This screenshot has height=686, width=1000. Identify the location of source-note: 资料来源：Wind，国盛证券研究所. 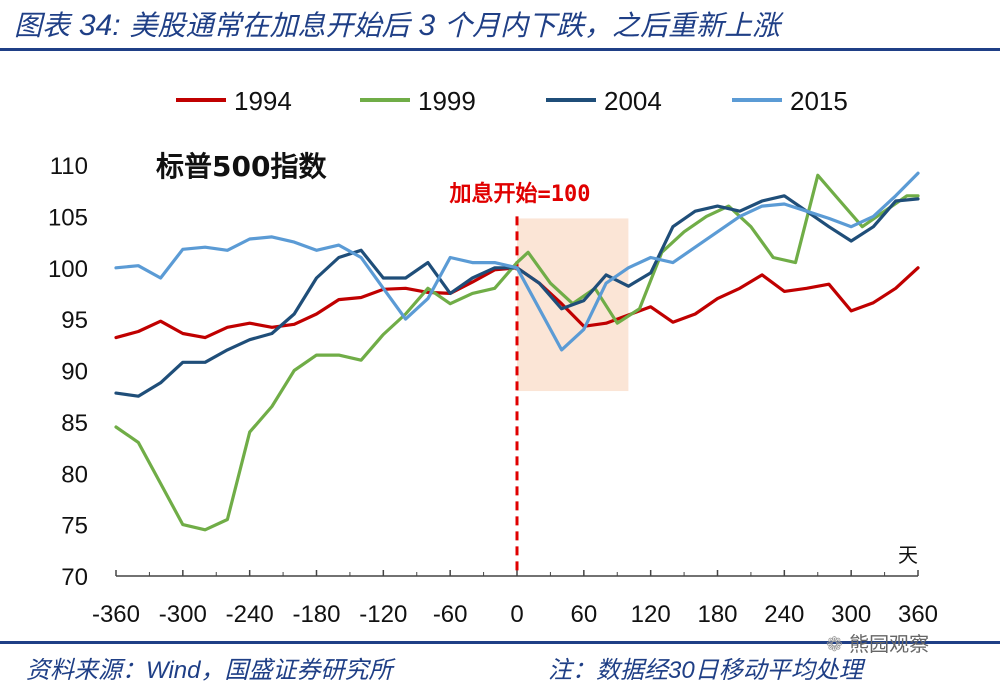
(209, 667).